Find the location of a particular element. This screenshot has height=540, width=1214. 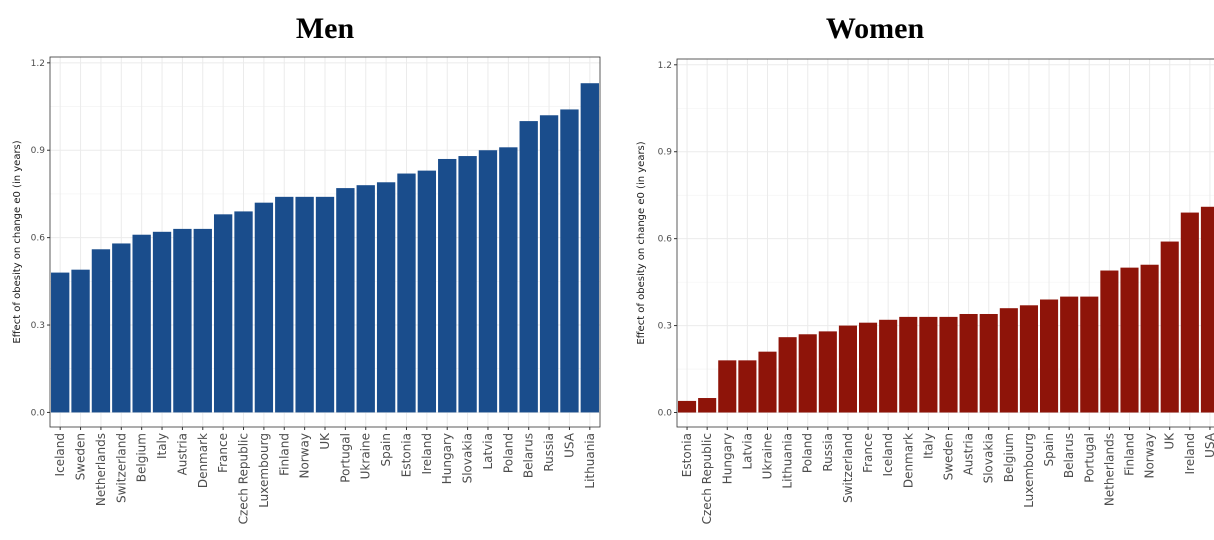

women-x-tick-label: Austria is located at coordinates (969, 454).